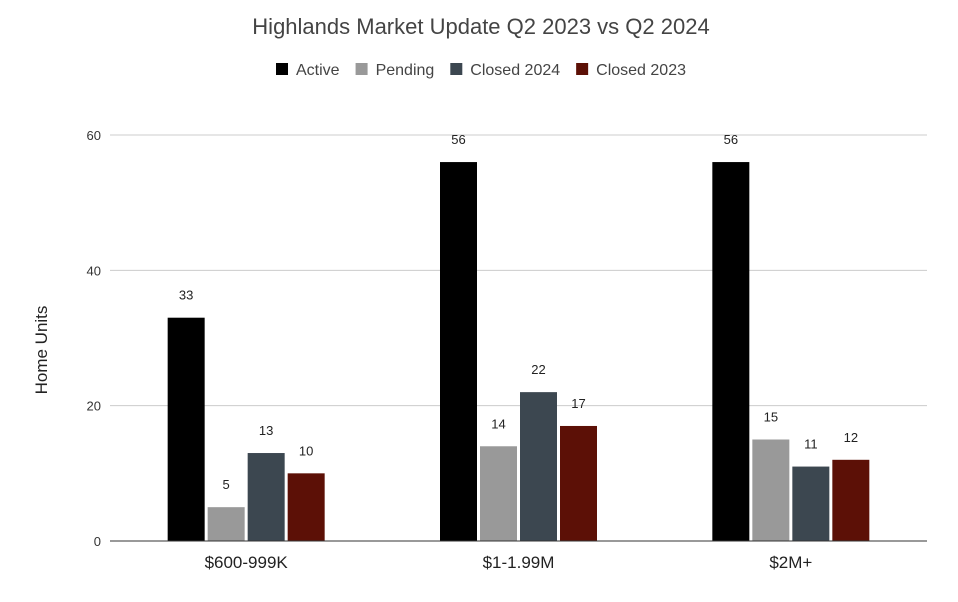  I want to click on x-category-label: $600-999K, so click(247, 562).